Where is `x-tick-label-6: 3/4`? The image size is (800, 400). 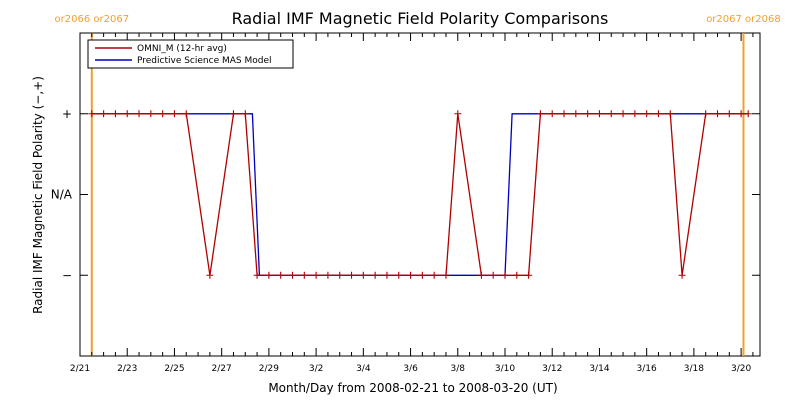
x-tick-label-6: 3/4 is located at coordinates (363, 369).